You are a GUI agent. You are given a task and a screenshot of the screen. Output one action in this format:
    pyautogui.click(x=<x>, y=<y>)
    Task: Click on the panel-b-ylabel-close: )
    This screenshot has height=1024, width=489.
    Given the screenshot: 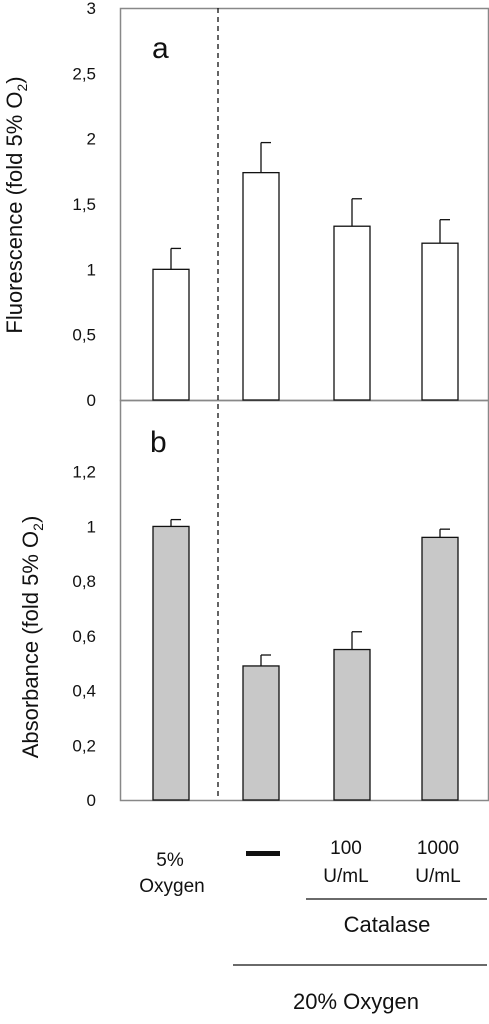 What is the action you would take?
    pyautogui.click(x=30, y=519)
    